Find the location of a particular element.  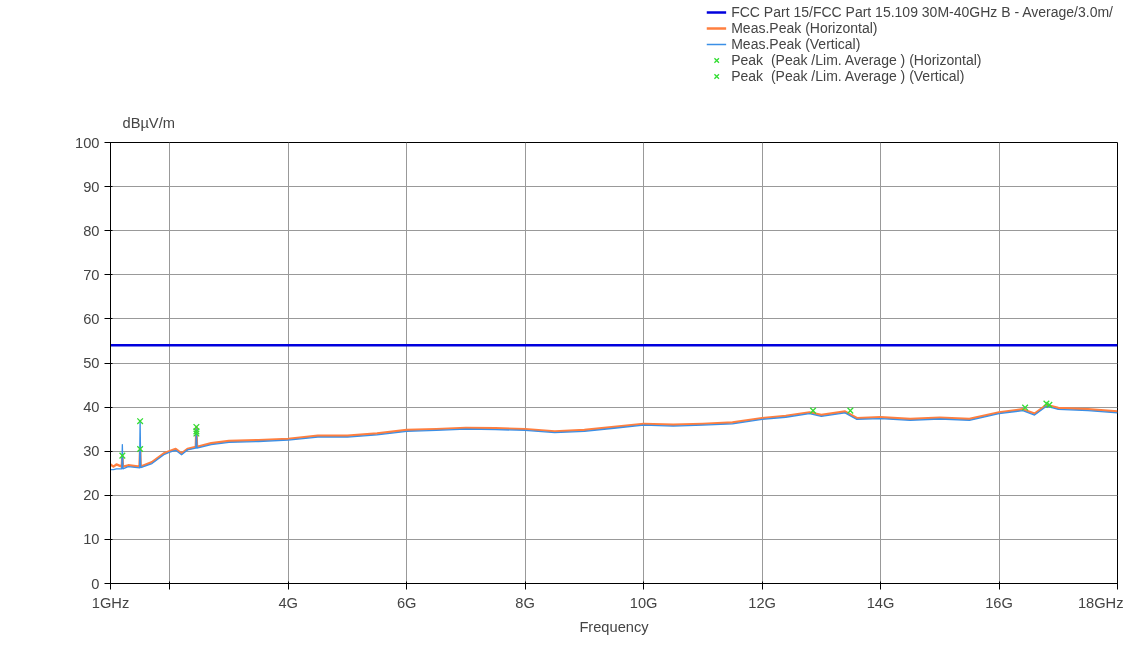

y-axis-title: dBµV/m is located at coordinates (148, 122).